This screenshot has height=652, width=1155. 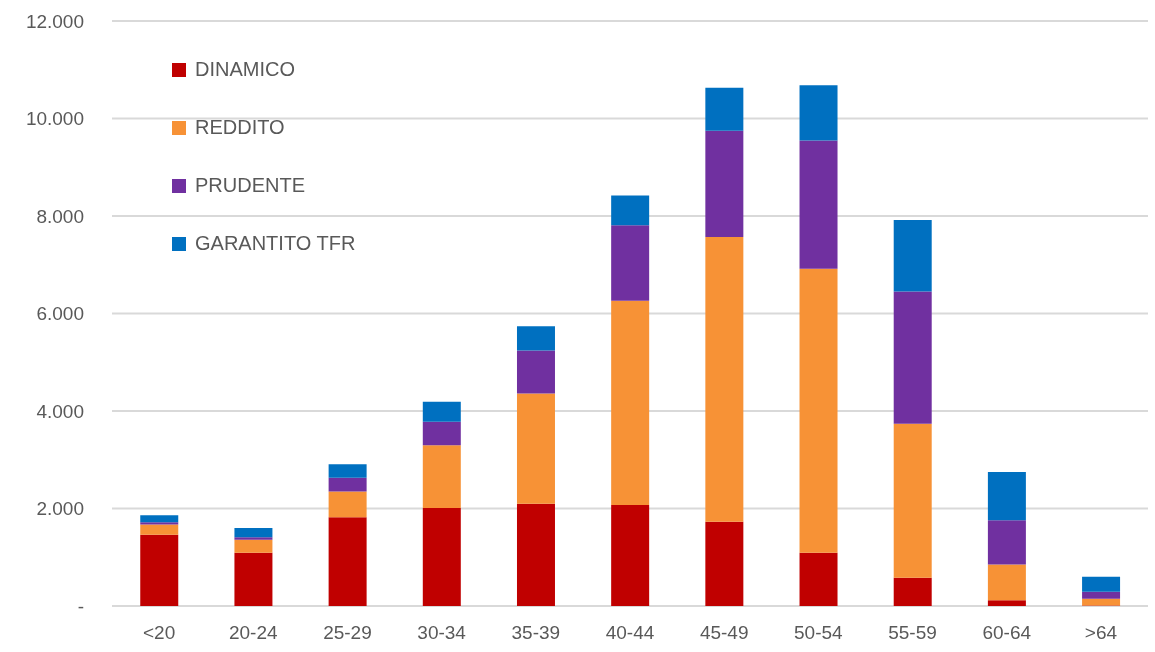 I want to click on x-tick-label: 60-64, so click(x=1007, y=633).